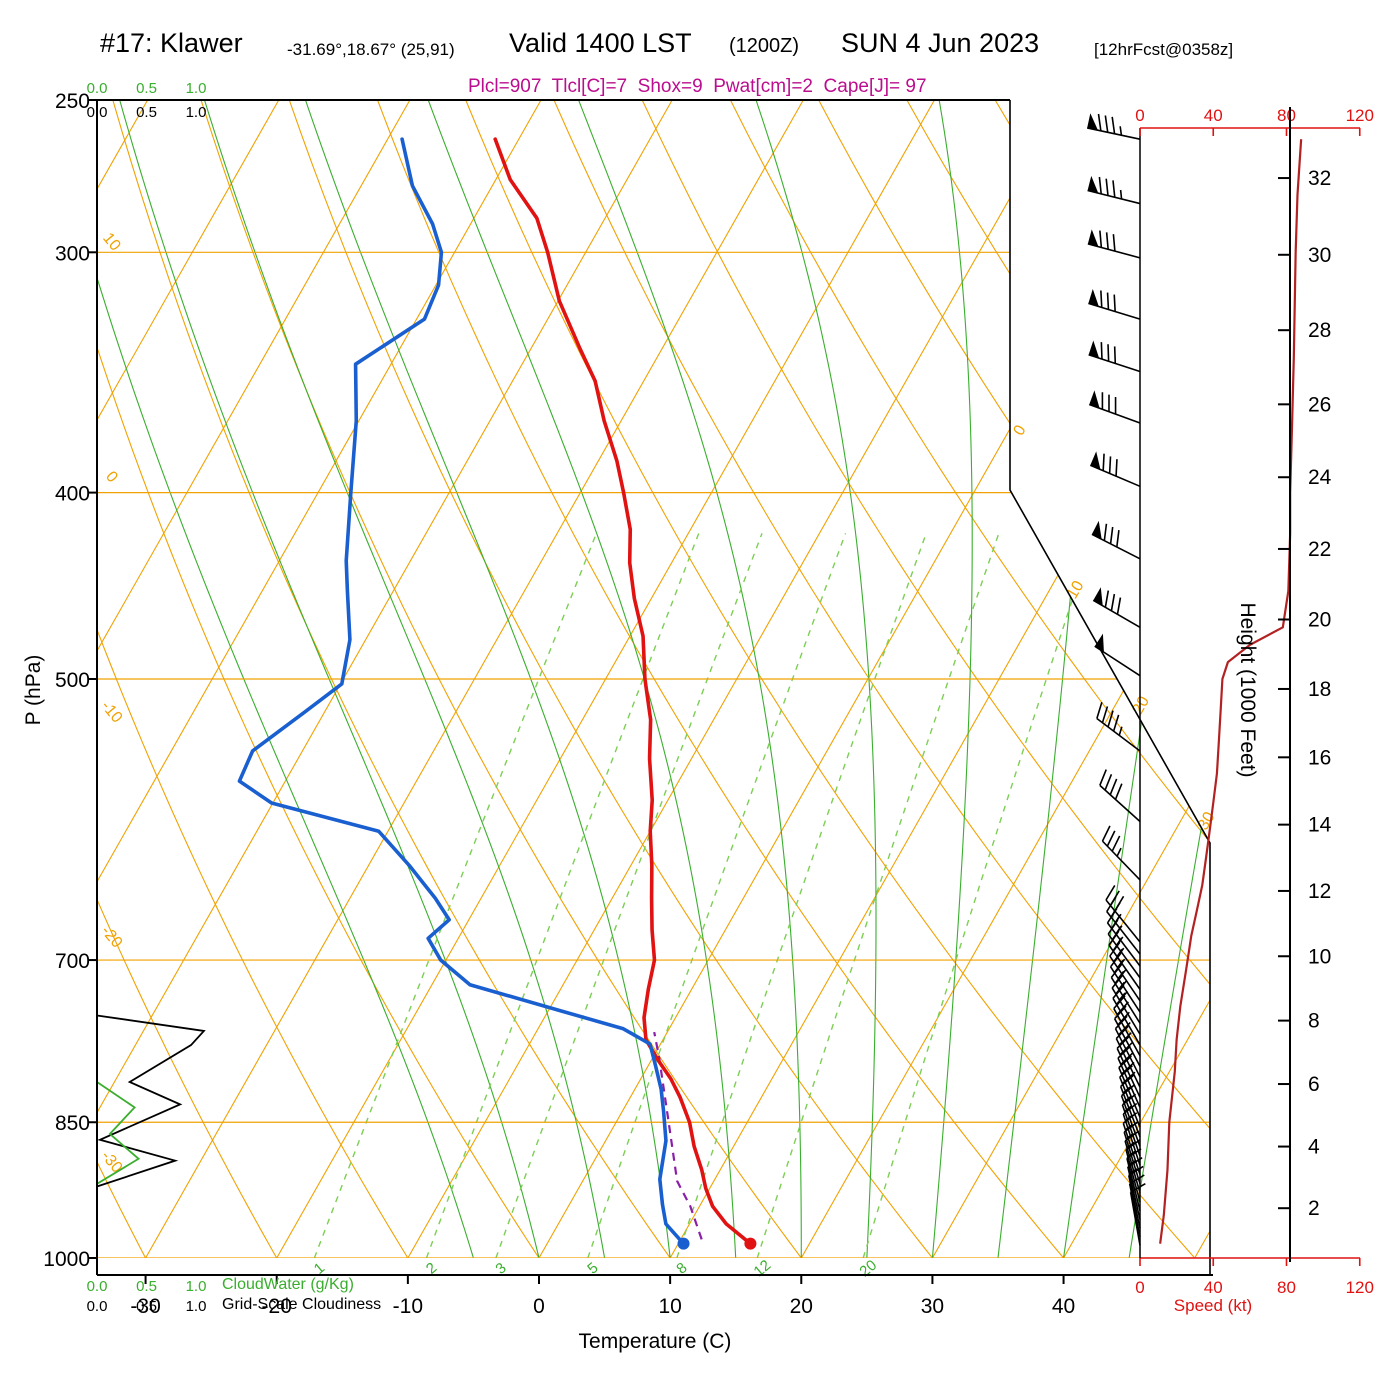 The image size is (1400, 1400). Describe the element at coordinates (764, 46) in the screenshot. I see `header-valid-zulu: (1200Z)` at that location.